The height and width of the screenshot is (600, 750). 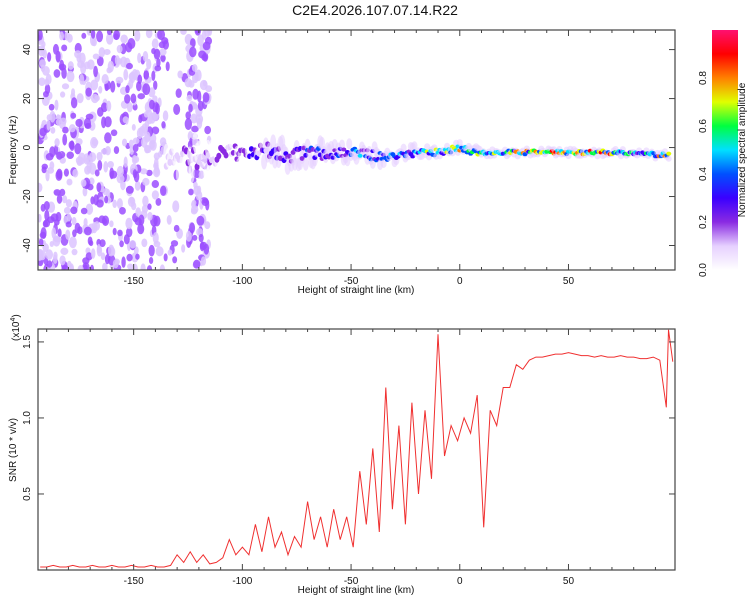 What do you see at coordinates (375, 10) in the screenshot?
I see `figure-title: C2E4.2026.107.07.14.R22` at bounding box center [375, 10].